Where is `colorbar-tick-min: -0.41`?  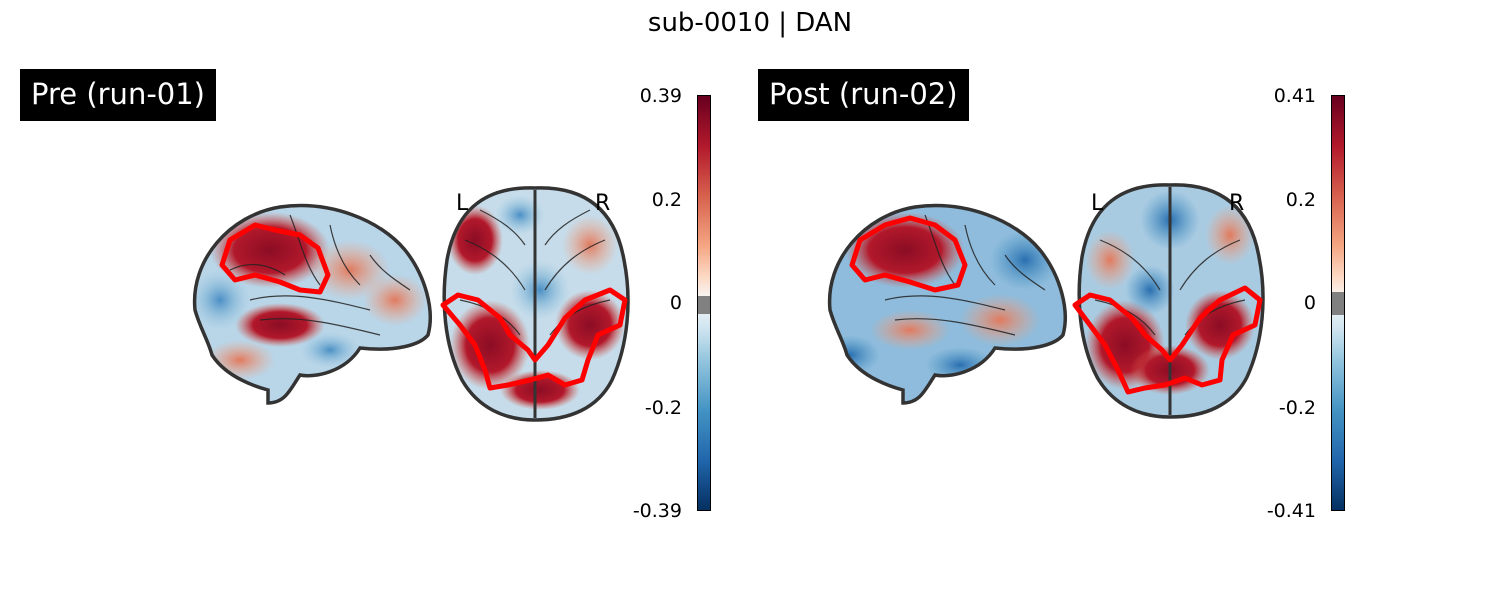
colorbar-tick-min: -0.41 is located at coordinates (1291, 511).